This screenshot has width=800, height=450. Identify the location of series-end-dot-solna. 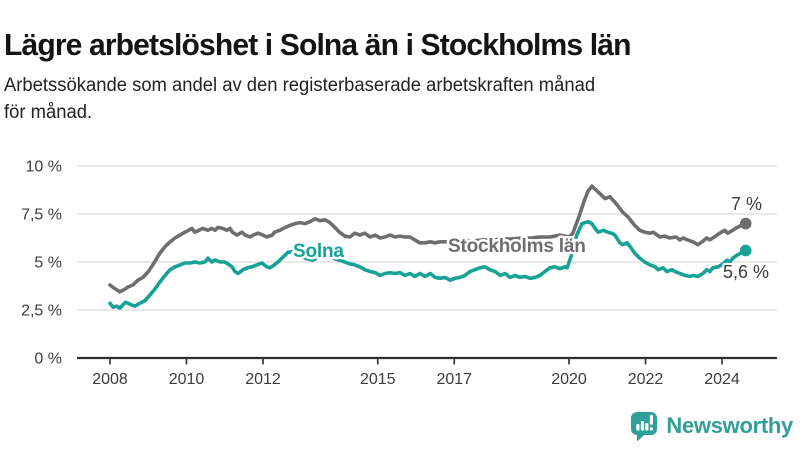
(745, 250).